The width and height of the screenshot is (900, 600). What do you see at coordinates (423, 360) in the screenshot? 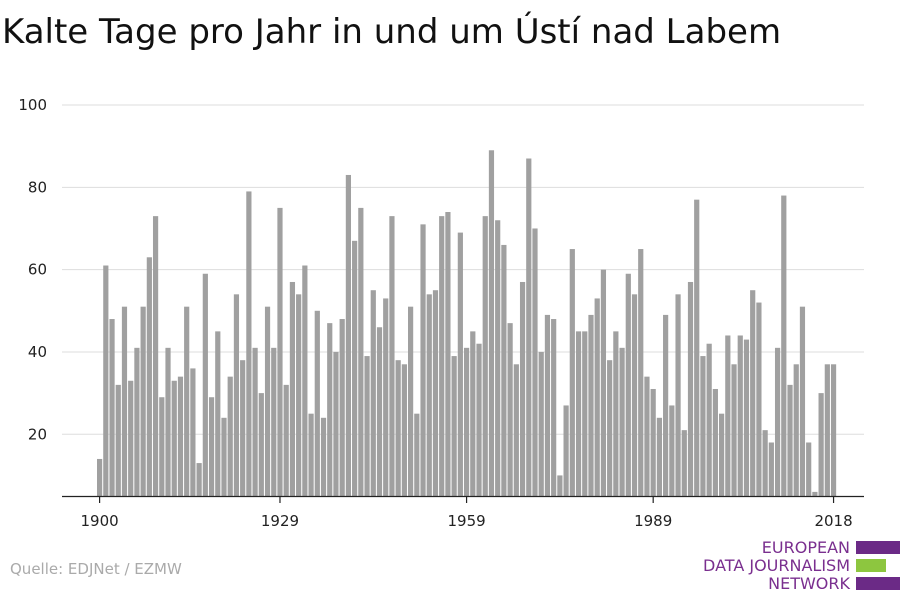
I see `bar-1952` at bounding box center [423, 360].